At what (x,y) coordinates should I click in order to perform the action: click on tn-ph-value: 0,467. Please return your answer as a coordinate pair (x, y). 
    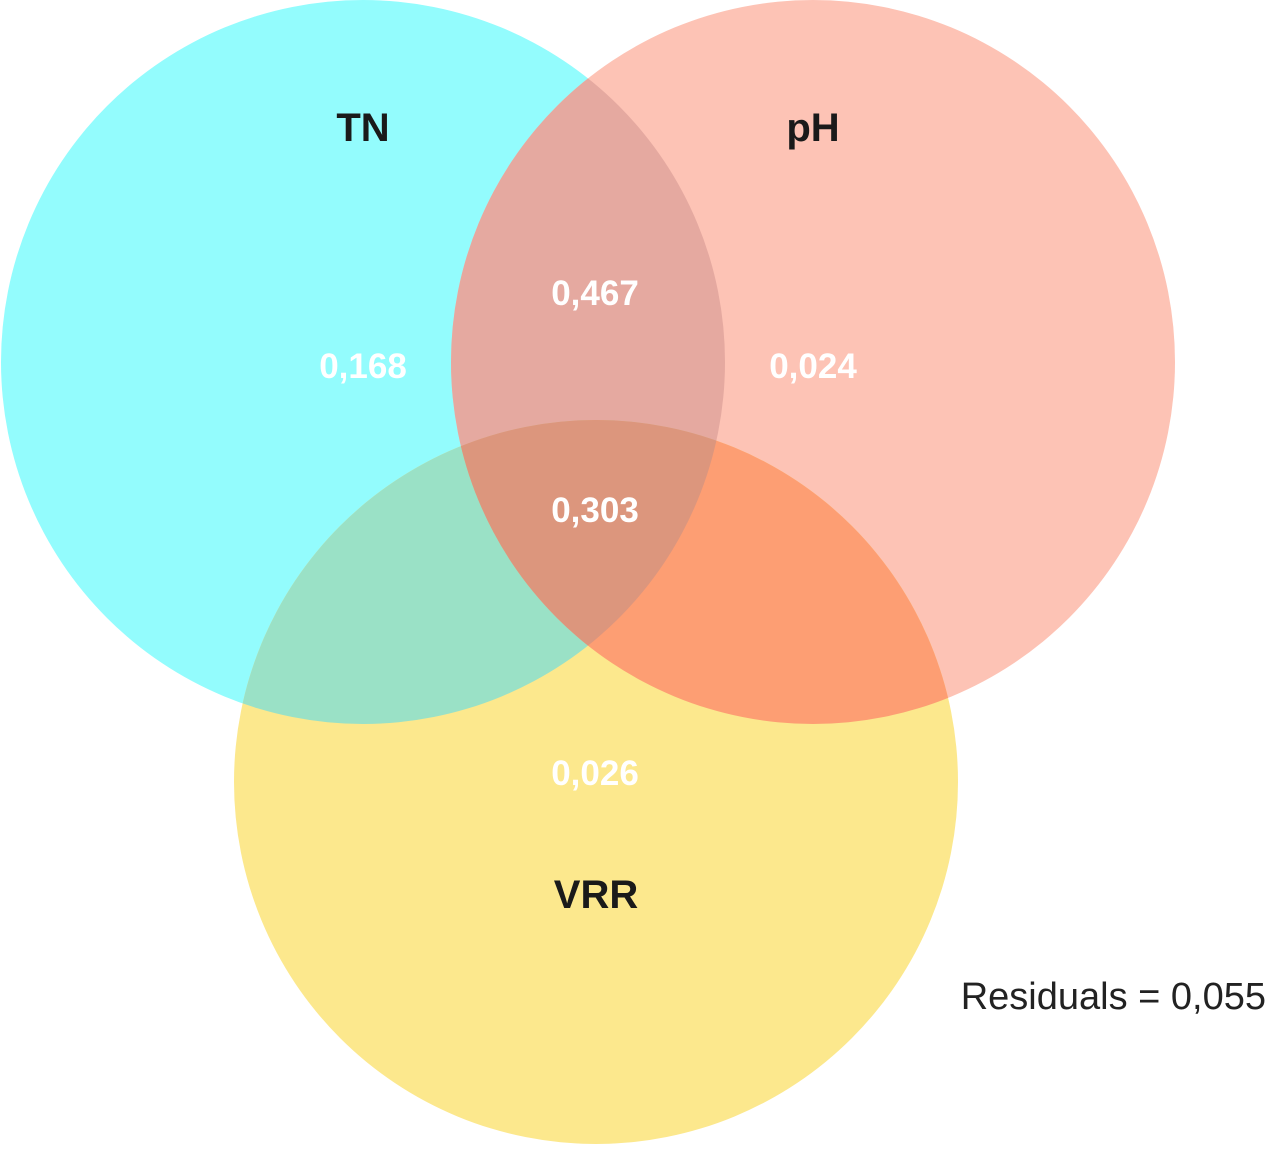
    Looking at the image, I should click on (595, 293).